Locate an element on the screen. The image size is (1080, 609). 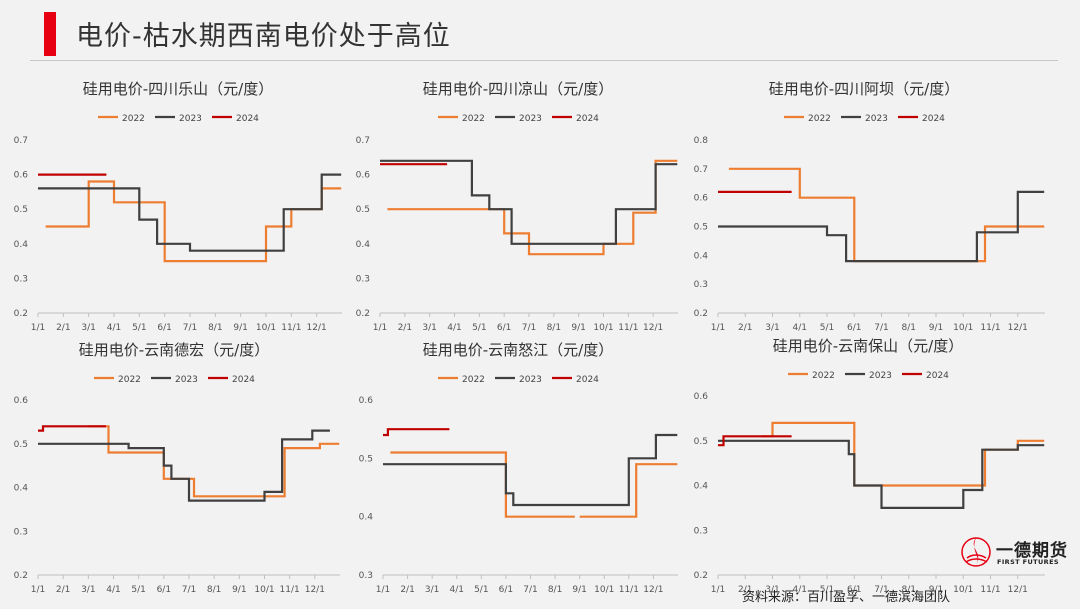
header-divider is located at coordinates (544, 60).